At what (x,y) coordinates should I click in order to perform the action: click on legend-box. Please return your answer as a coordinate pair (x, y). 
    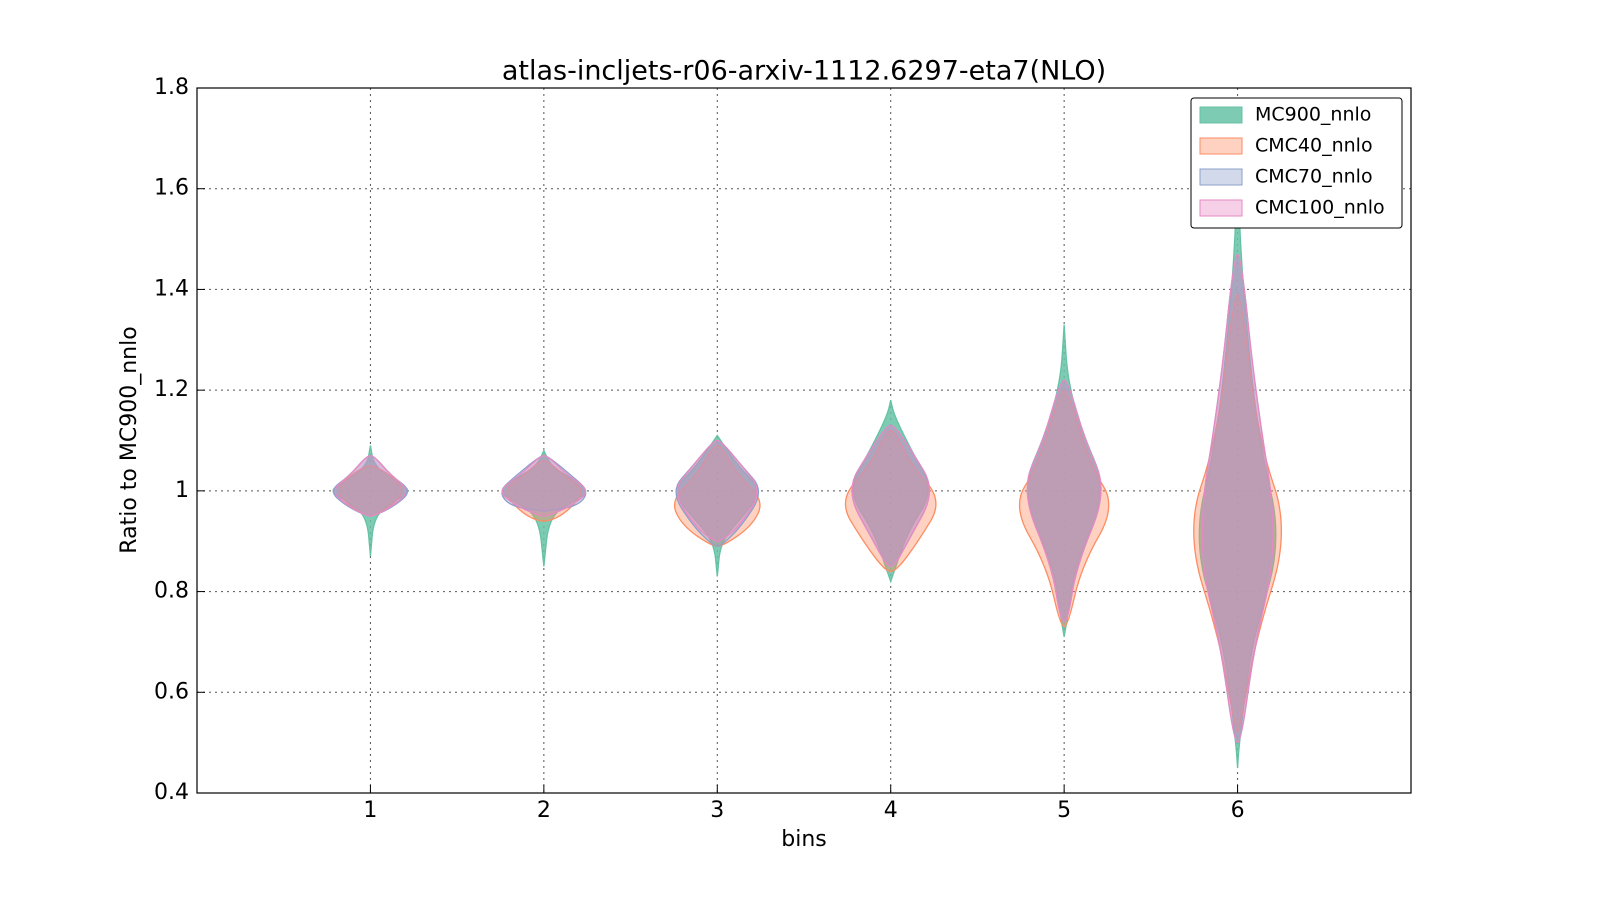
    Looking at the image, I should click on (1296, 163).